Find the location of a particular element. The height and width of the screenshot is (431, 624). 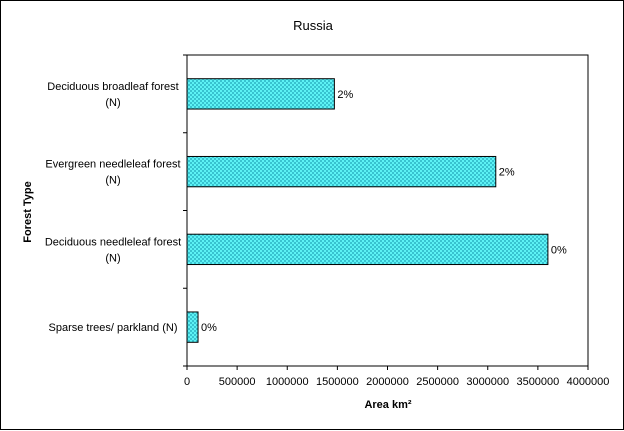

x-tick-label: 1000000 is located at coordinates (287, 382).